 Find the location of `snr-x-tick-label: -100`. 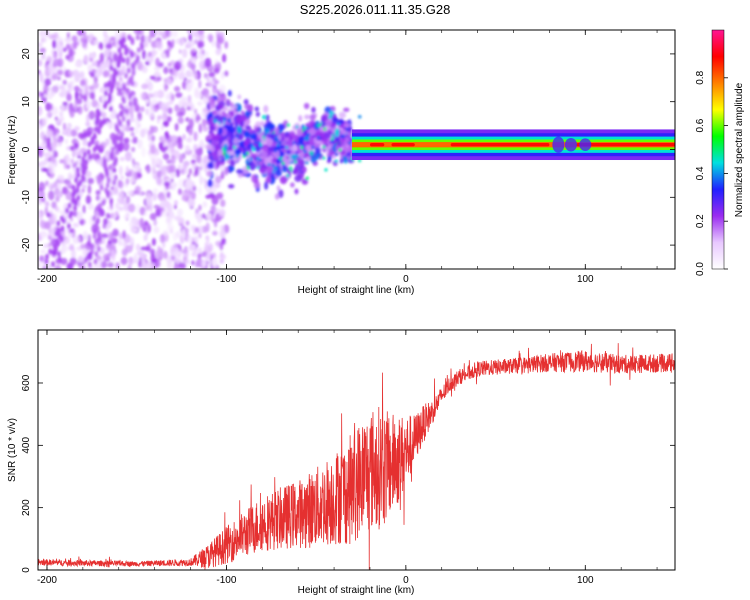

snr-x-tick-label: -100 is located at coordinates (226, 580).